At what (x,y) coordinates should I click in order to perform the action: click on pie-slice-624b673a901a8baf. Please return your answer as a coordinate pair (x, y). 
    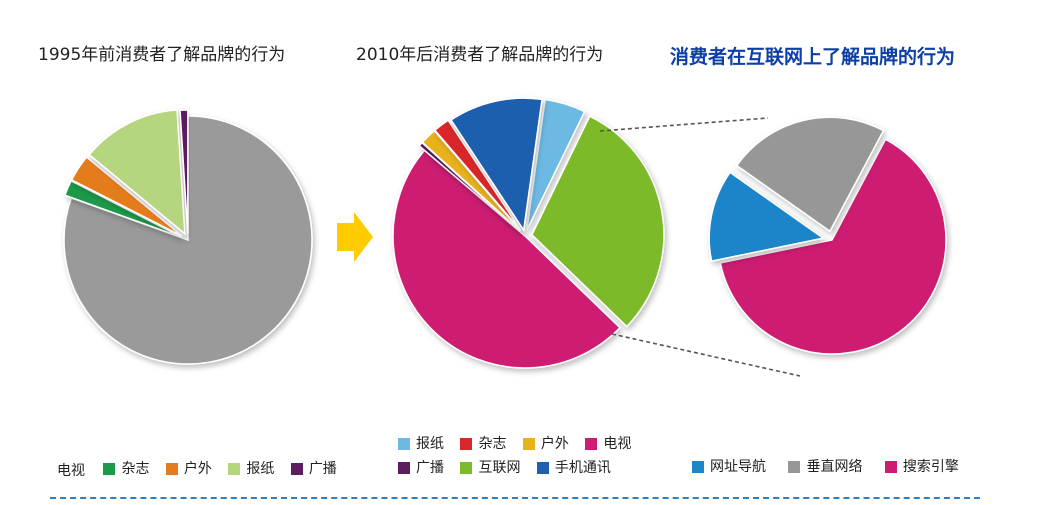
    Looking at the image, I should click on (496, 165).